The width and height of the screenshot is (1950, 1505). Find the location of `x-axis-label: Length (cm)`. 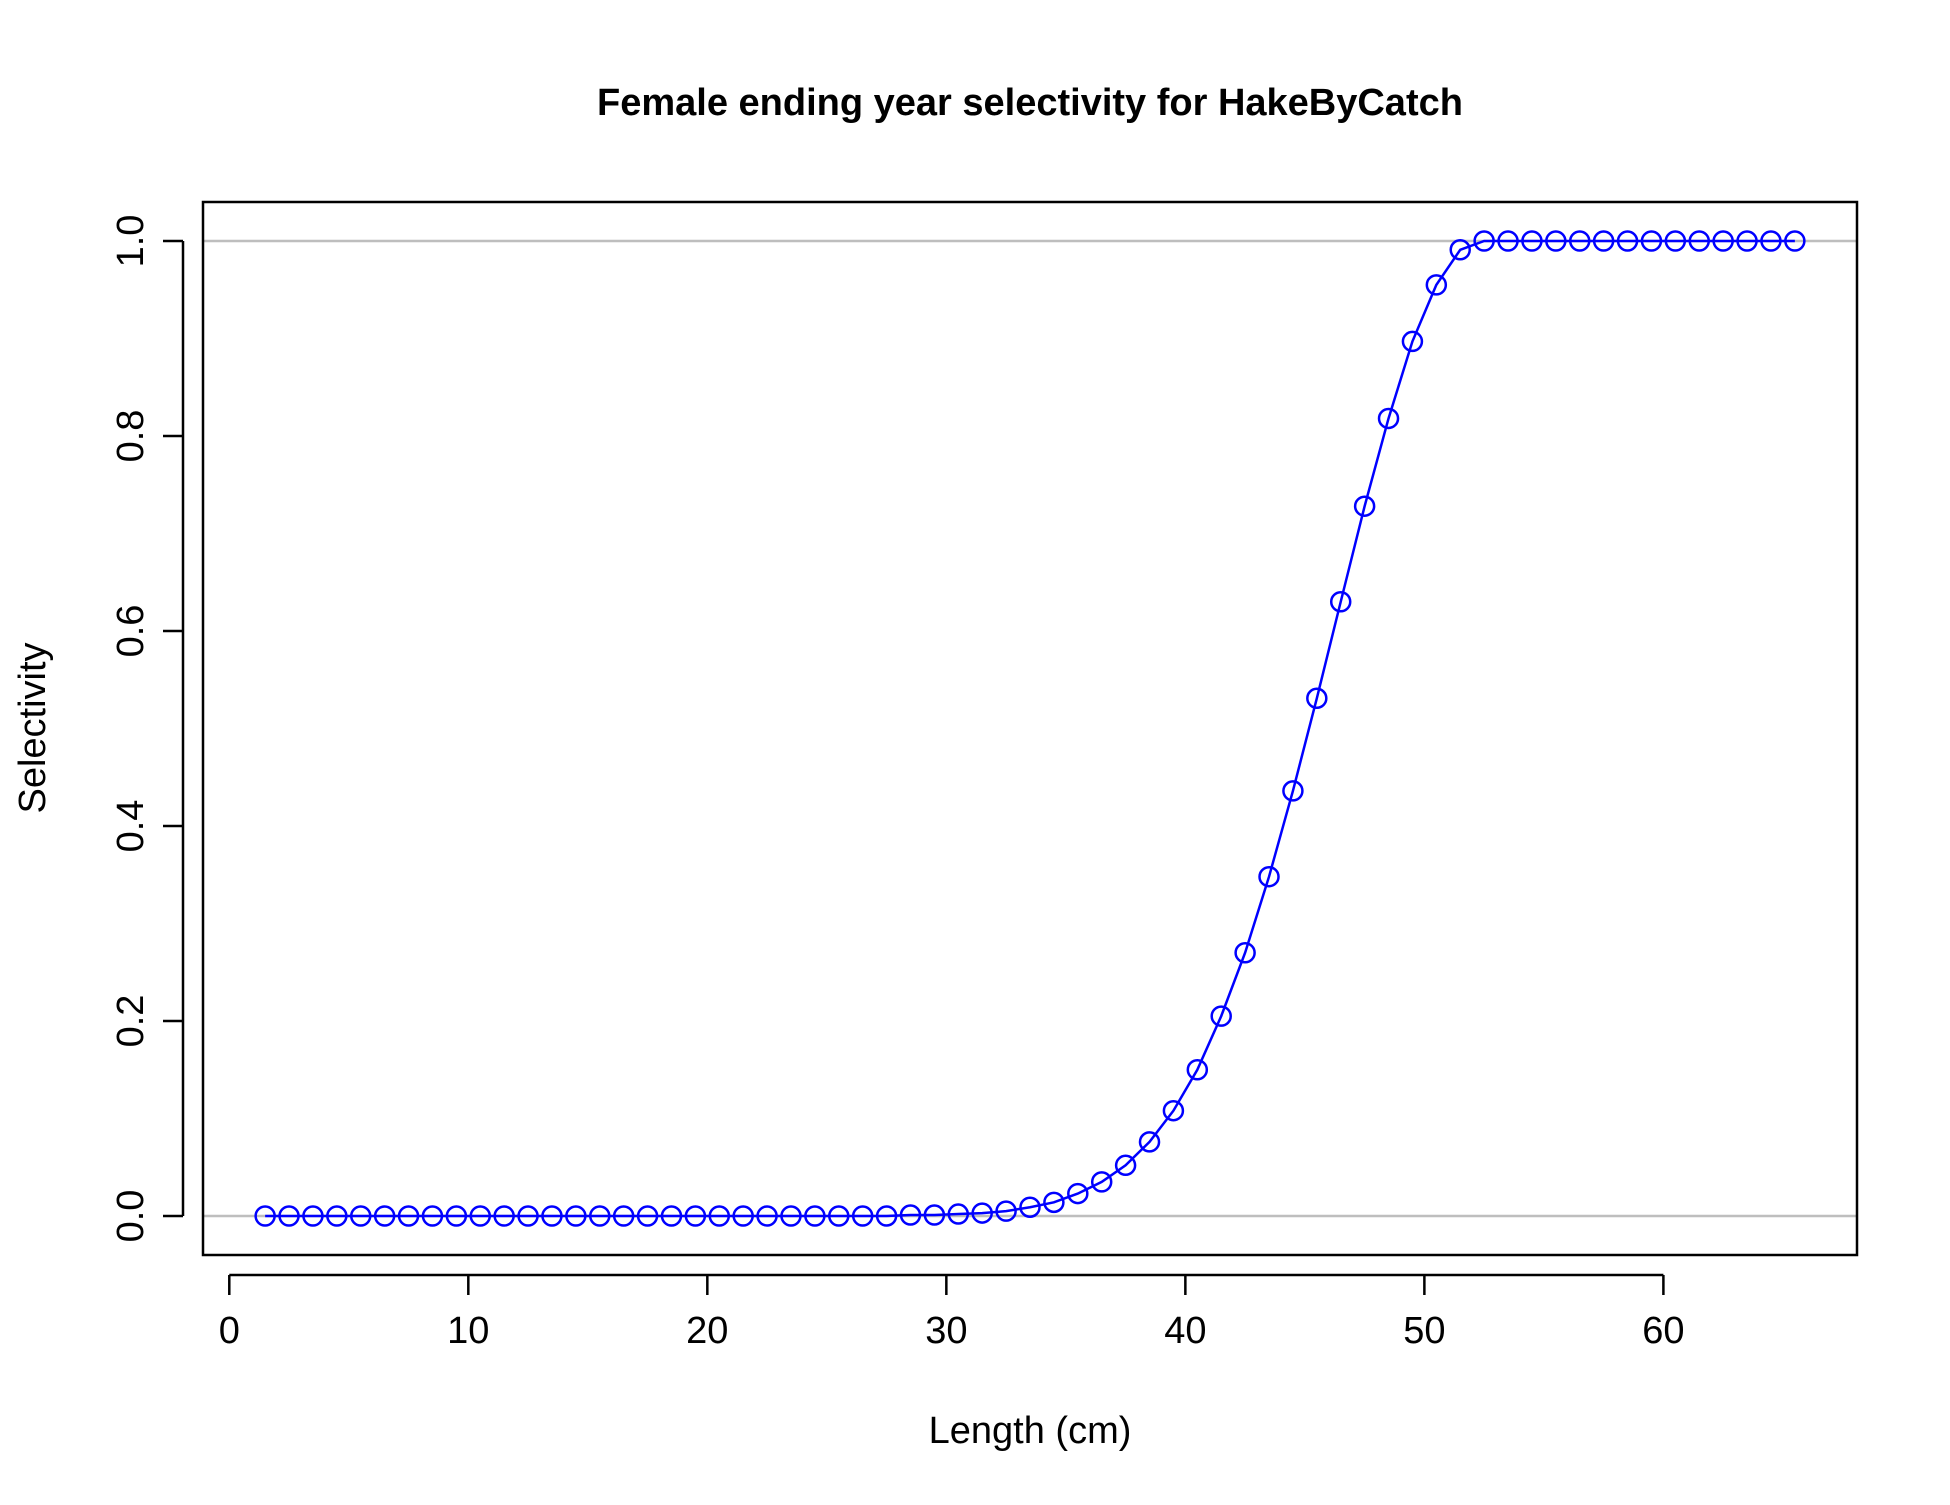

x-axis-label: Length (cm) is located at coordinates (1030, 1431).